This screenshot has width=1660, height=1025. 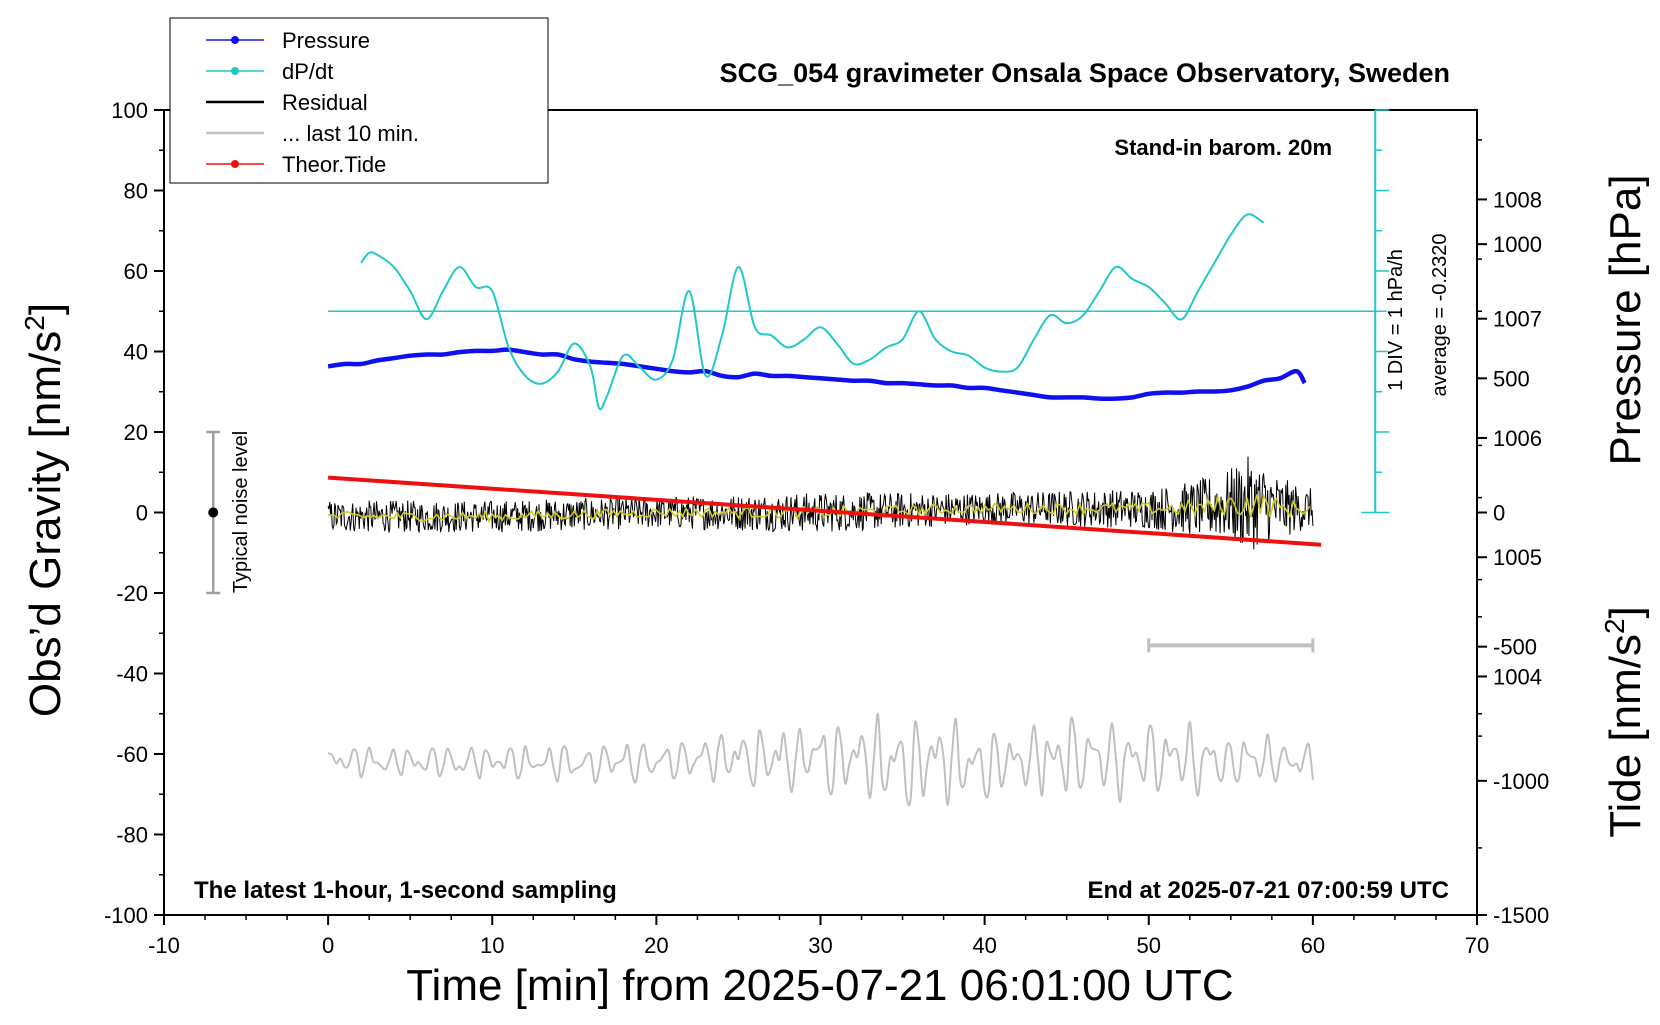 I want to click on dpdt-scale-label: 1 DIV = 1 hPa/h, so click(x=1396, y=320).